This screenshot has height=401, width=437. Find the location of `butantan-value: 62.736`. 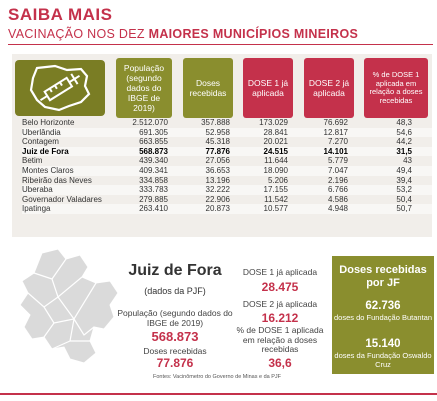

butantan-value: 62.736 is located at coordinates (383, 306).